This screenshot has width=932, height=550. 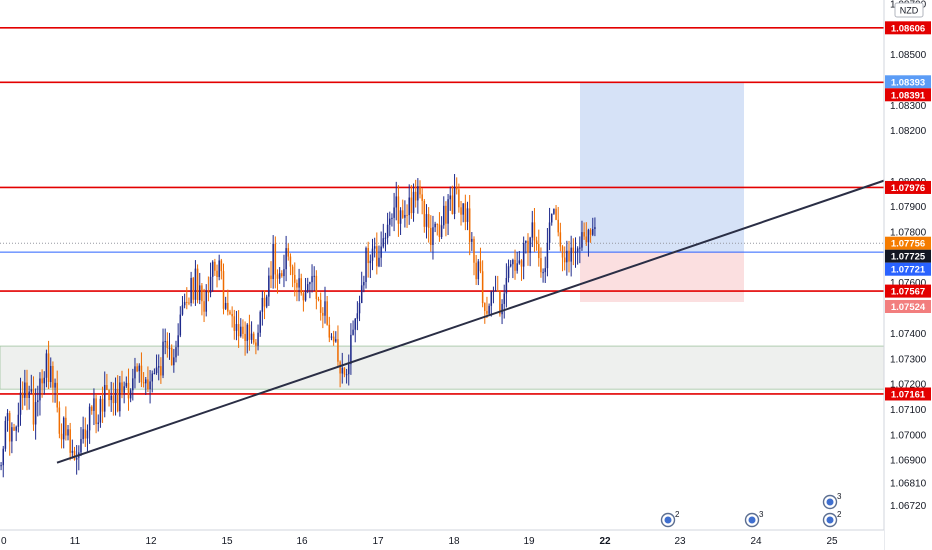 I want to click on currency-label-box: NZD, so click(x=909, y=10).